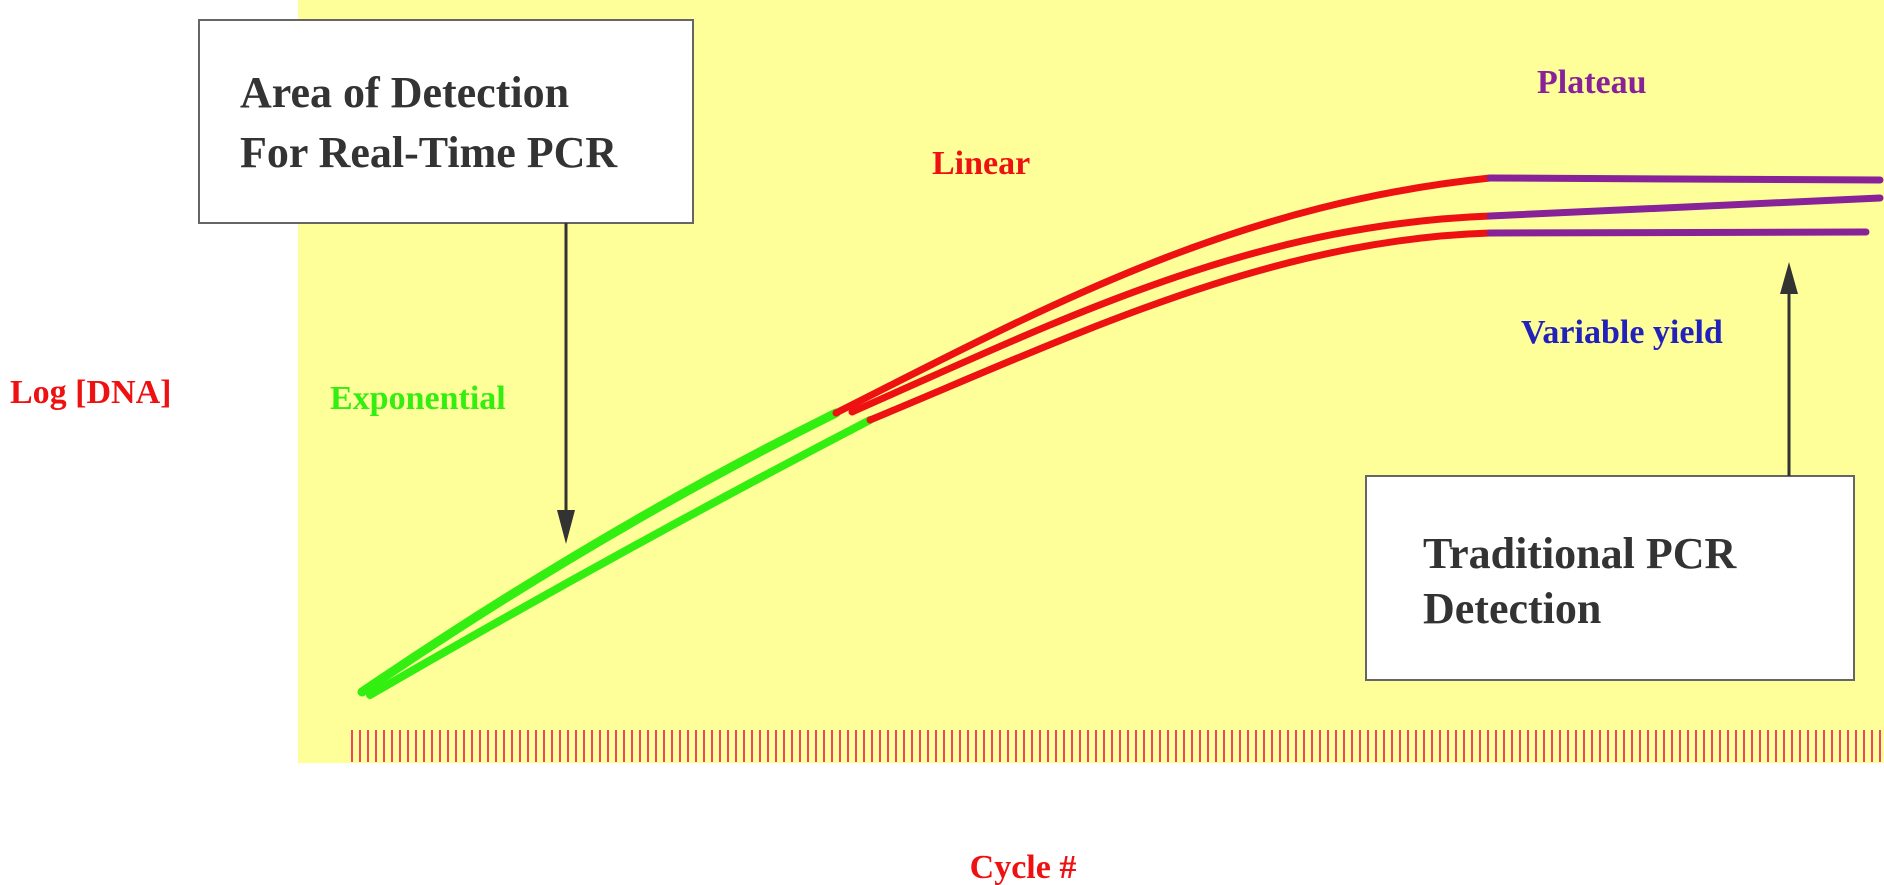 This screenshot has height=885, width=1884. Describe the element at coordinates (1789, 278) in the screenshot. I see `callout-traditional-arrowhead` at that location.